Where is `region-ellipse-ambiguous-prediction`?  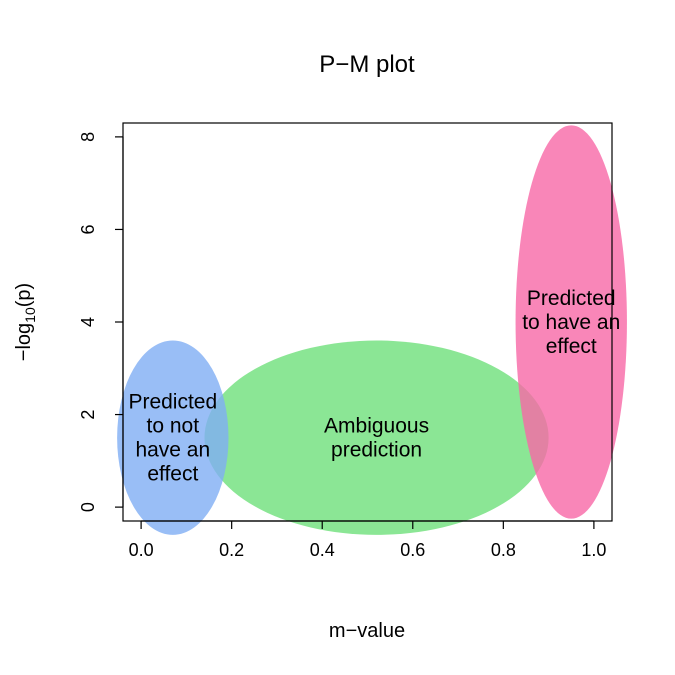 region-ellipse-ambiguous-prediction is located at coordinates (376, 437).